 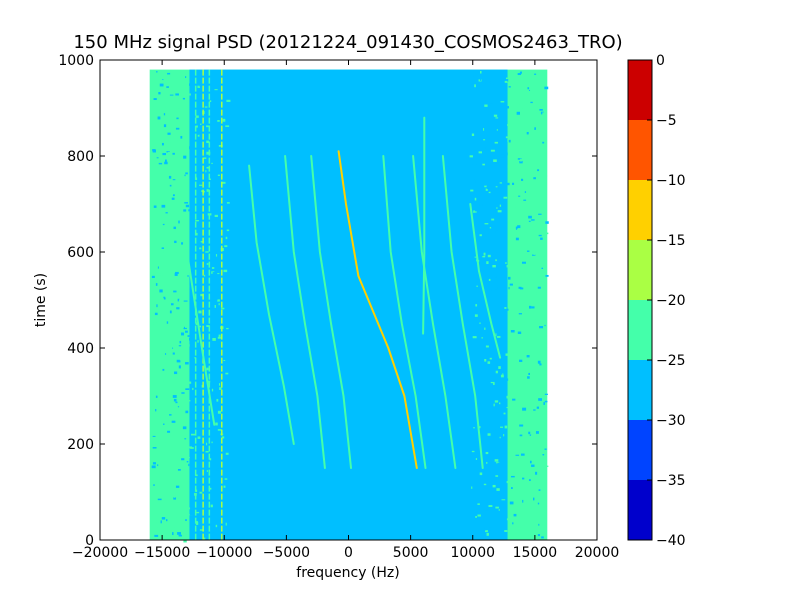 I want to click on y-tick-label: 800, so click(x=80, y=157).